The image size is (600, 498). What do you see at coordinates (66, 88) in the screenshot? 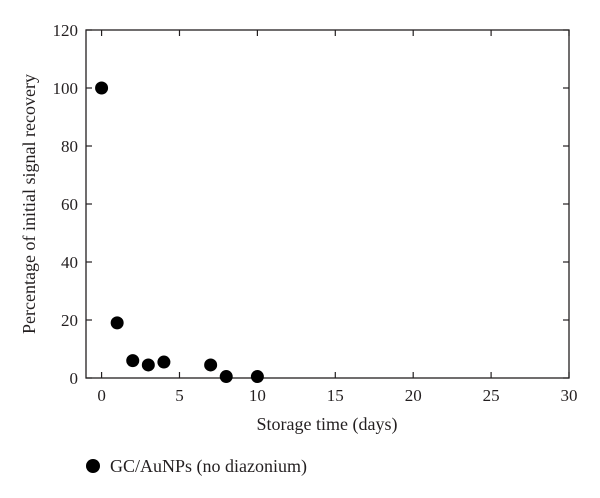
I see `y-tick-label: 100` at bounding box center [66, 88].